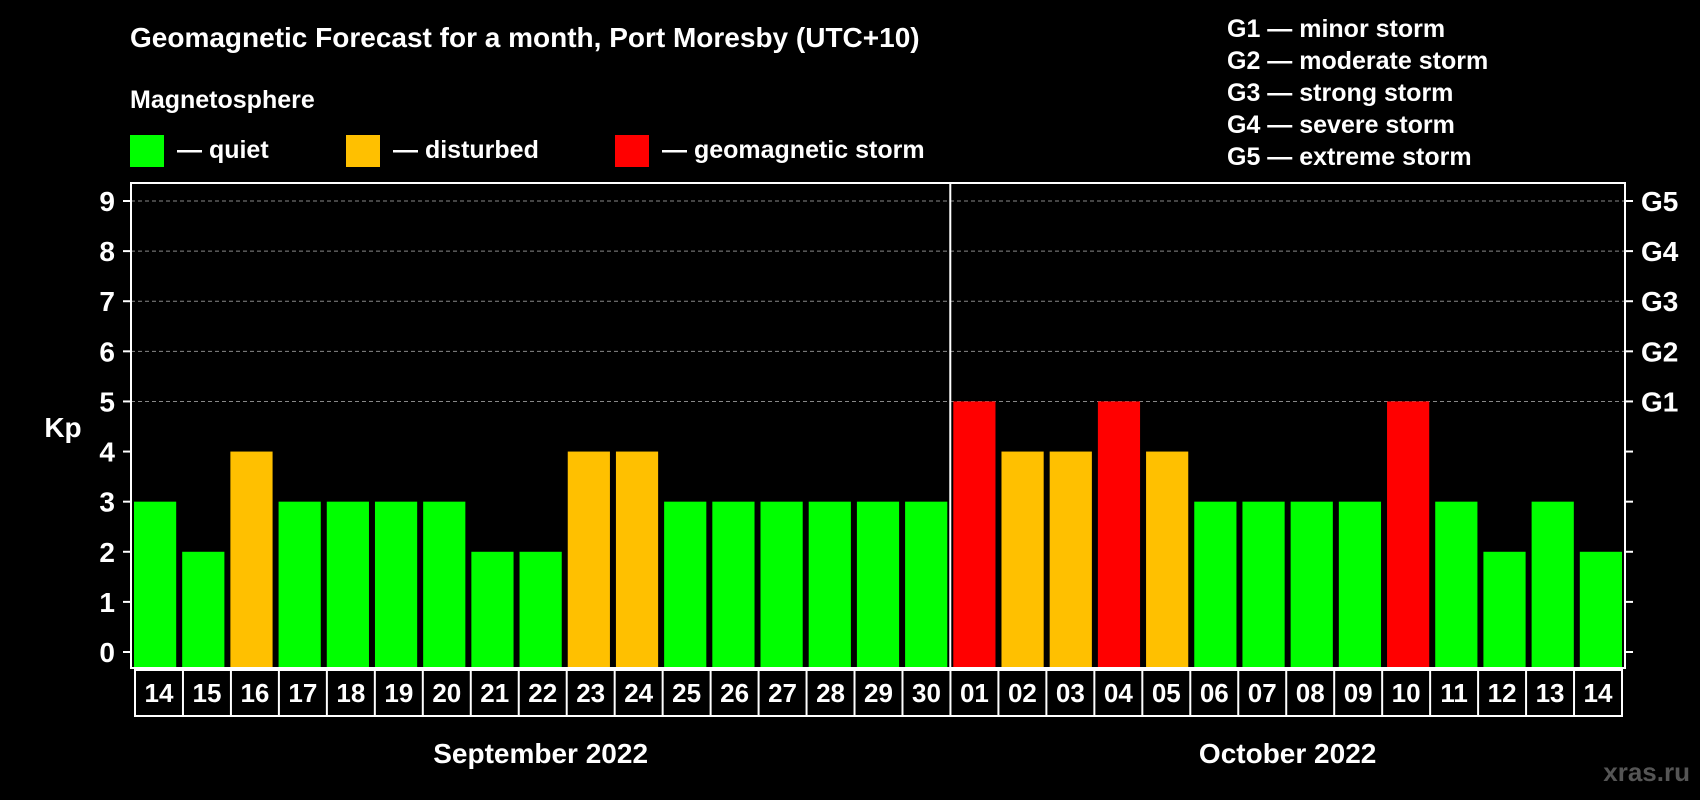 The height and width of the screenshot is (800, 1700). Describe the element at coordinates (1659, 351) in the screenshot. I see `storm-level-label-g2: G2` at that location.